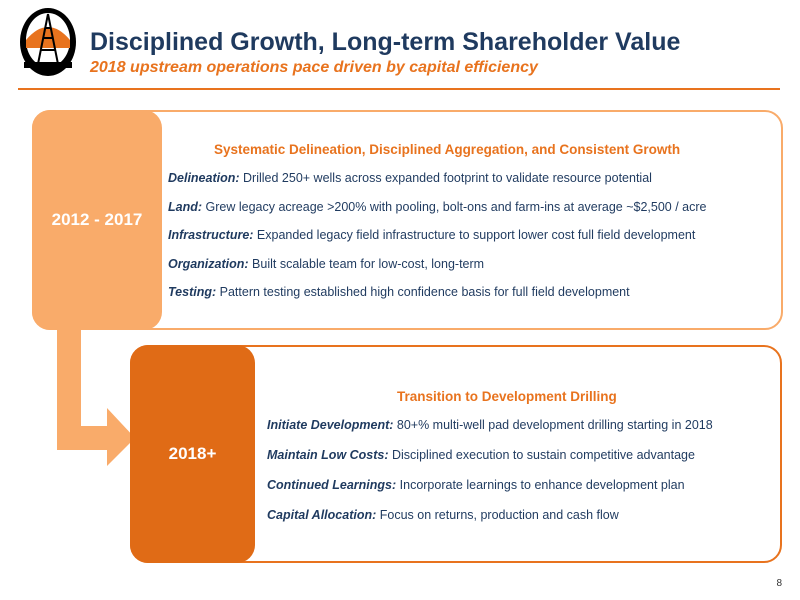 This screenshot has width=800, height=600. What do you see at coordinates (192, 292) in the screenshot?
I see `bullet-lead: Testing:` at bounding box center [192, 292].